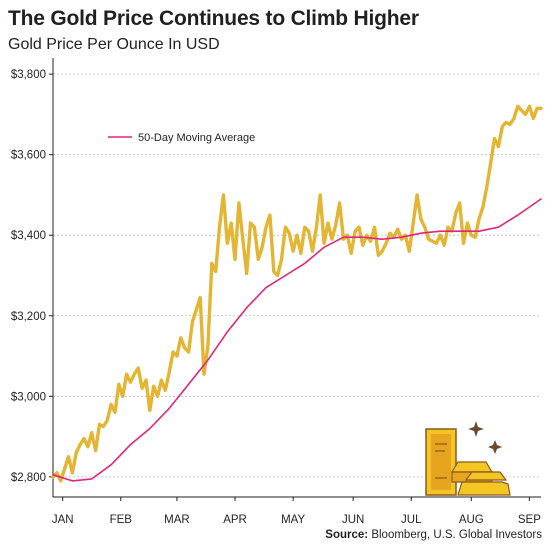 The height and width of the screenshot is (552, 552). Describe the element at coordinates (441, 462) in the screenshot. I see `gold-bar-face` at that location.